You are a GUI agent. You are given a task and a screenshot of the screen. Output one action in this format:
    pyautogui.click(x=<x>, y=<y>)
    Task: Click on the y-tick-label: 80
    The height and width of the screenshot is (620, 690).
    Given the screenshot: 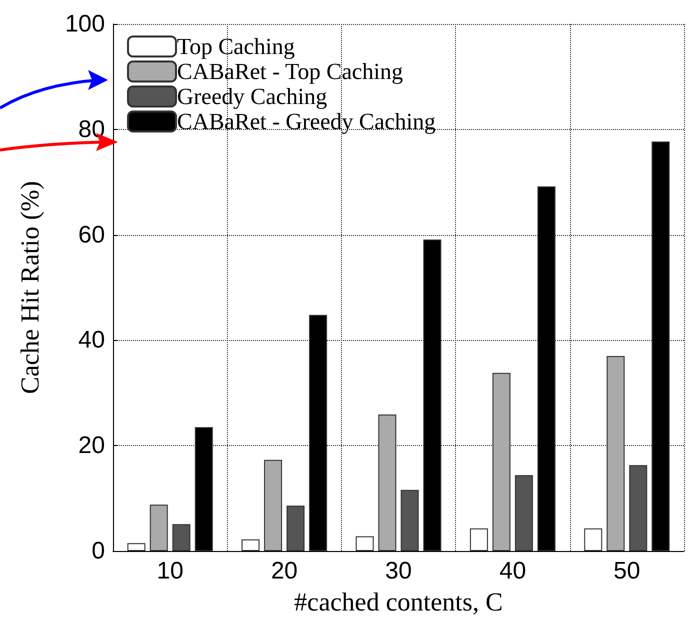 What is the action you would take?
    pyautogui.click(x=91, y=129)
    